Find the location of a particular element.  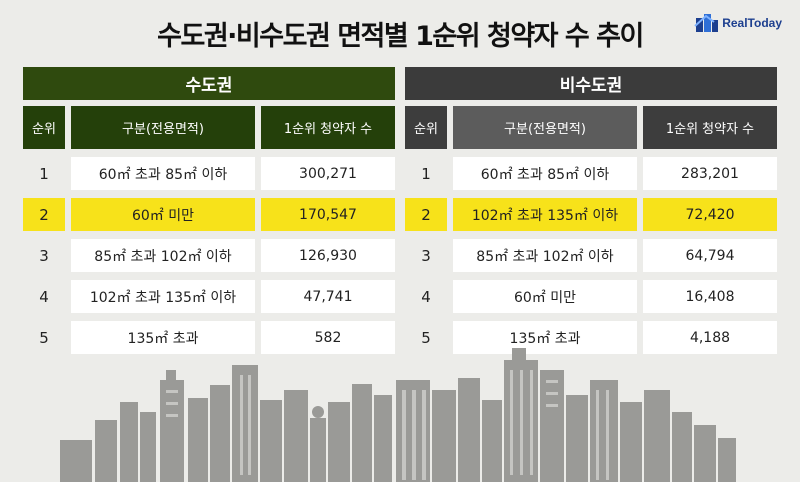

count-cell: 126,930 is located at coordinates (328, 255).